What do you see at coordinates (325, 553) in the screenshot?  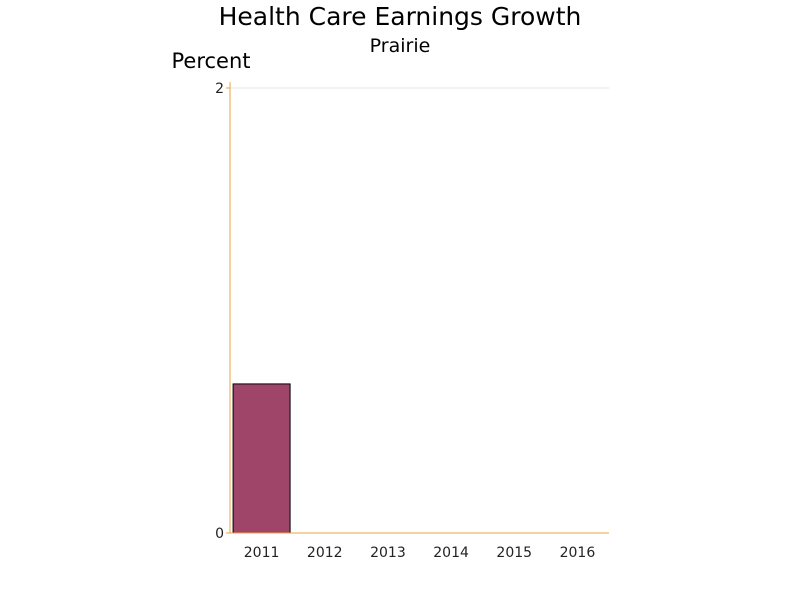 I see `x-tick-label: 2012` at bounding box center [325, 553].